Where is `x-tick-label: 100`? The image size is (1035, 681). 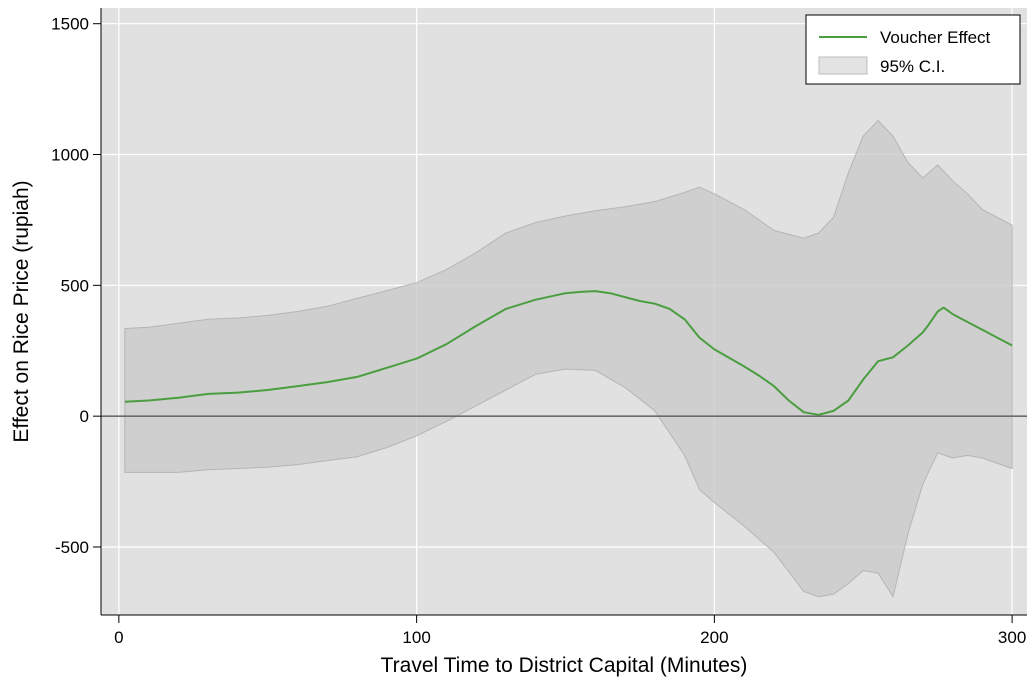
x-tick-label: 100 is located at coordinates (416, 637).